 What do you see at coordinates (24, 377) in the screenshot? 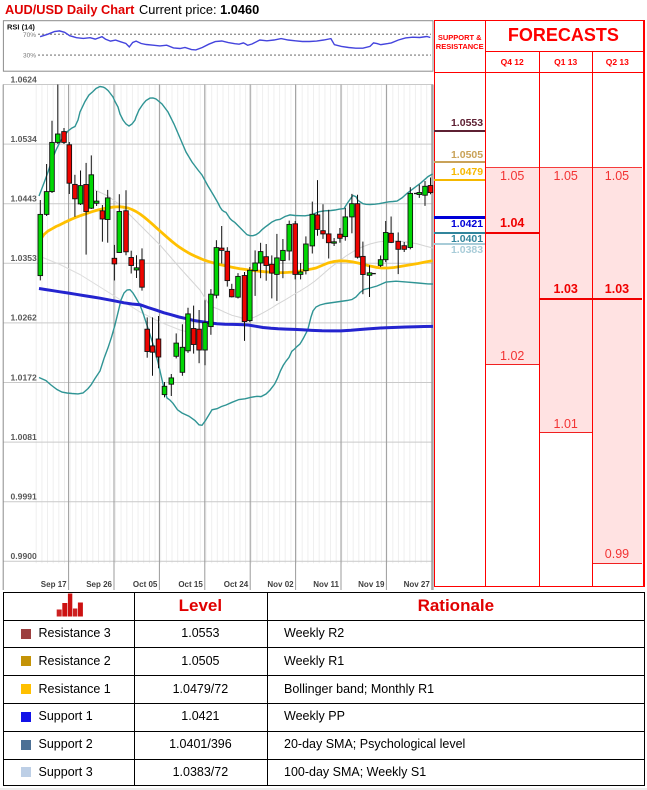
I see `svg-text: 1.0172` at bounding box center [24, 377].